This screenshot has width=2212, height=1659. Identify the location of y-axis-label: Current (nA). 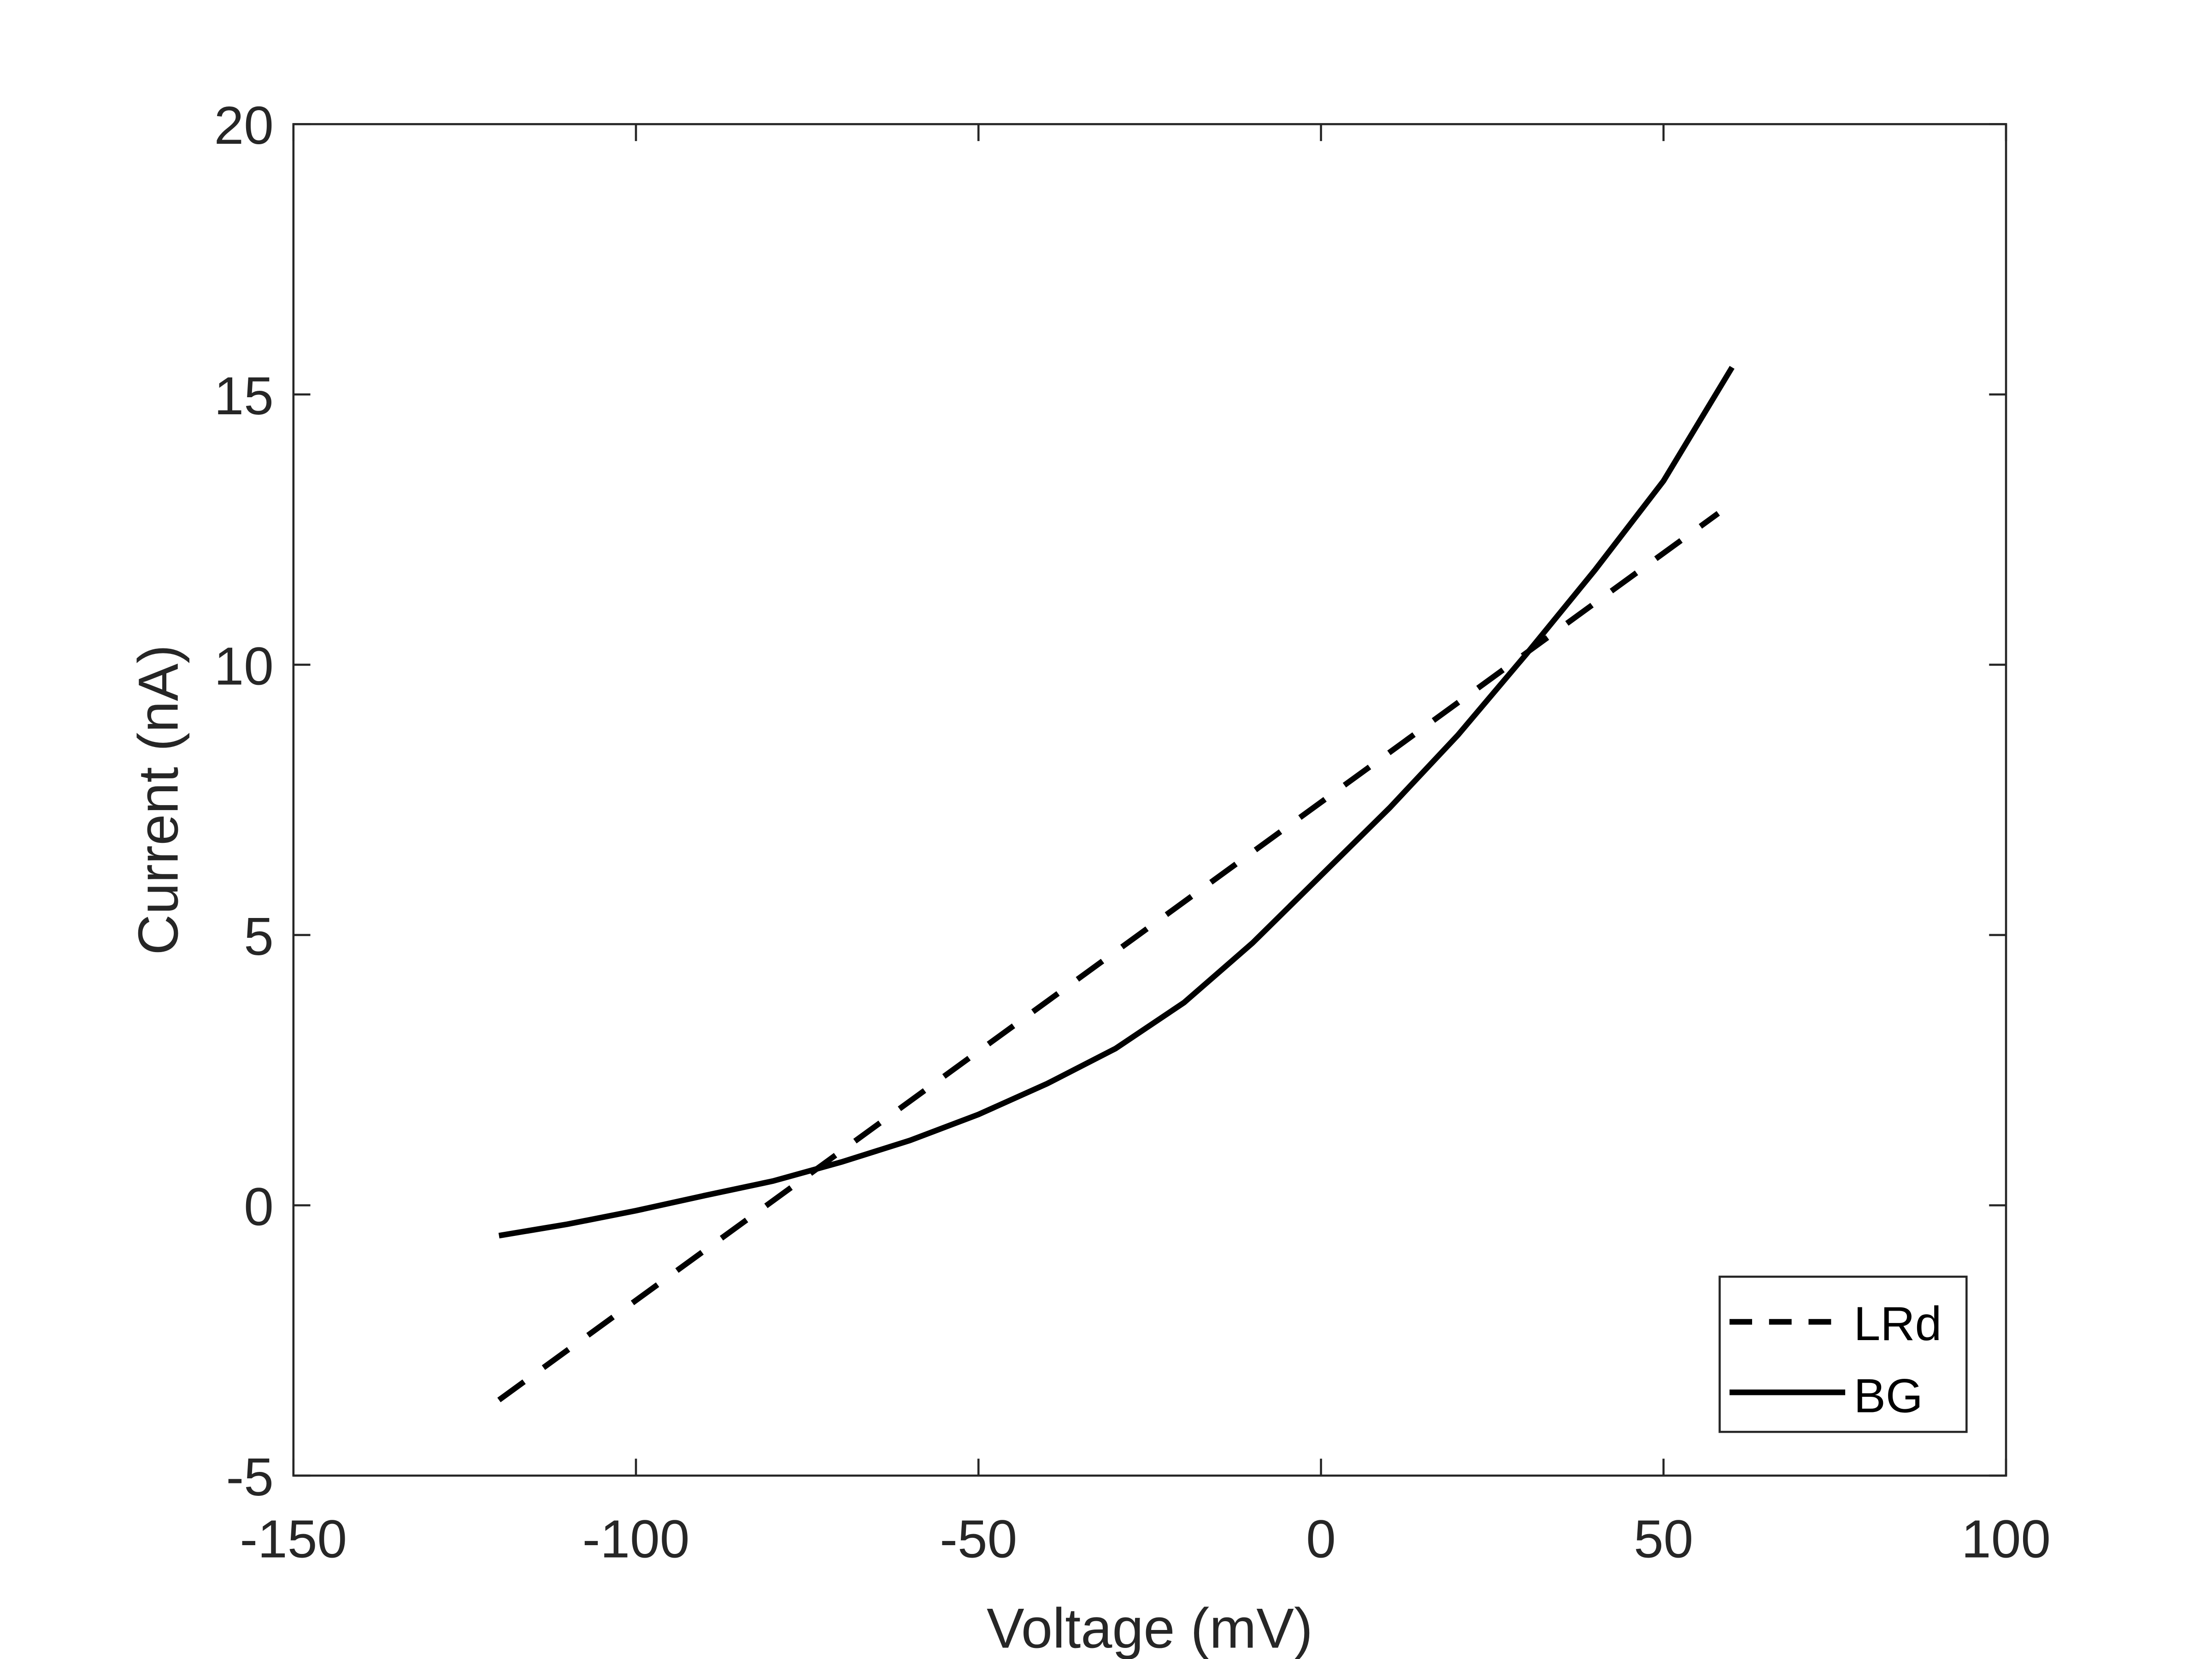
(158, 800).